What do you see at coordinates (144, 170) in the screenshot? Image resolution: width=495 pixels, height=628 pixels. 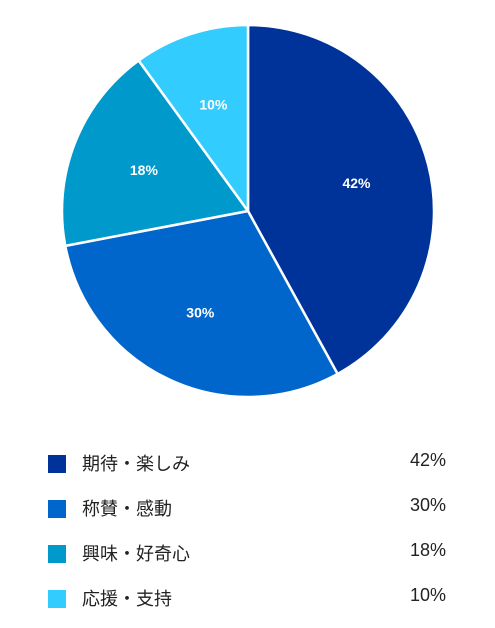 I see `pie-slice-label: 18%` at bounding box center [144, 170].